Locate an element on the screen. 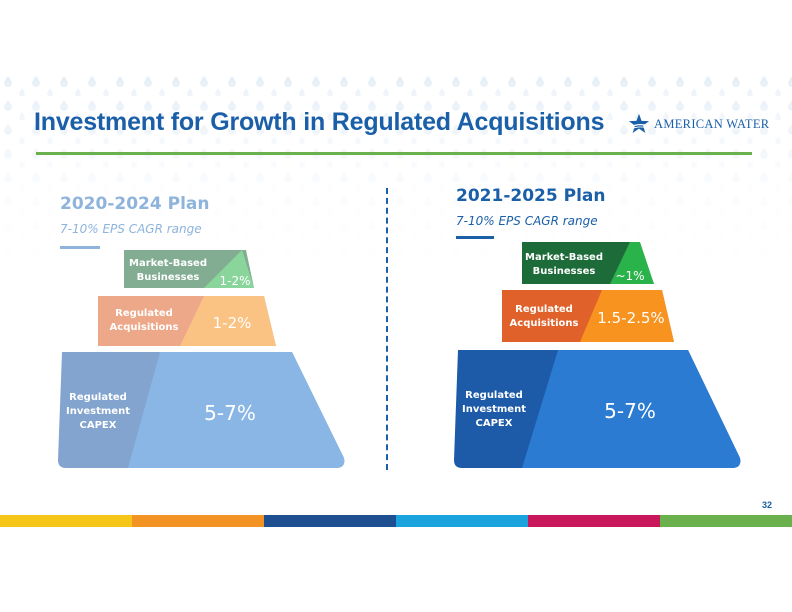 The image size is (792, 612). tier-market-based-label-2: Businesses is located at coordinates (168, 277).